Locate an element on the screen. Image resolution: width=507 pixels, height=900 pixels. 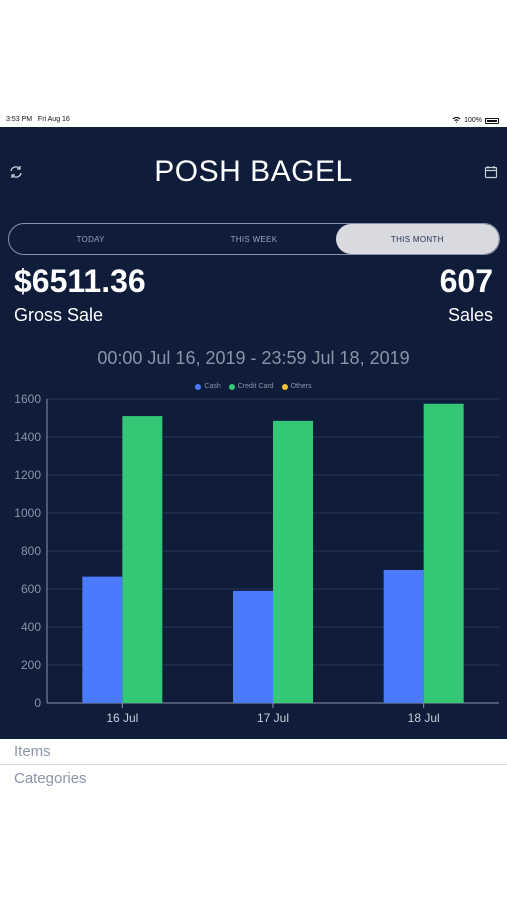
sales-count-label: Sales is located at coordinates (470, 315).